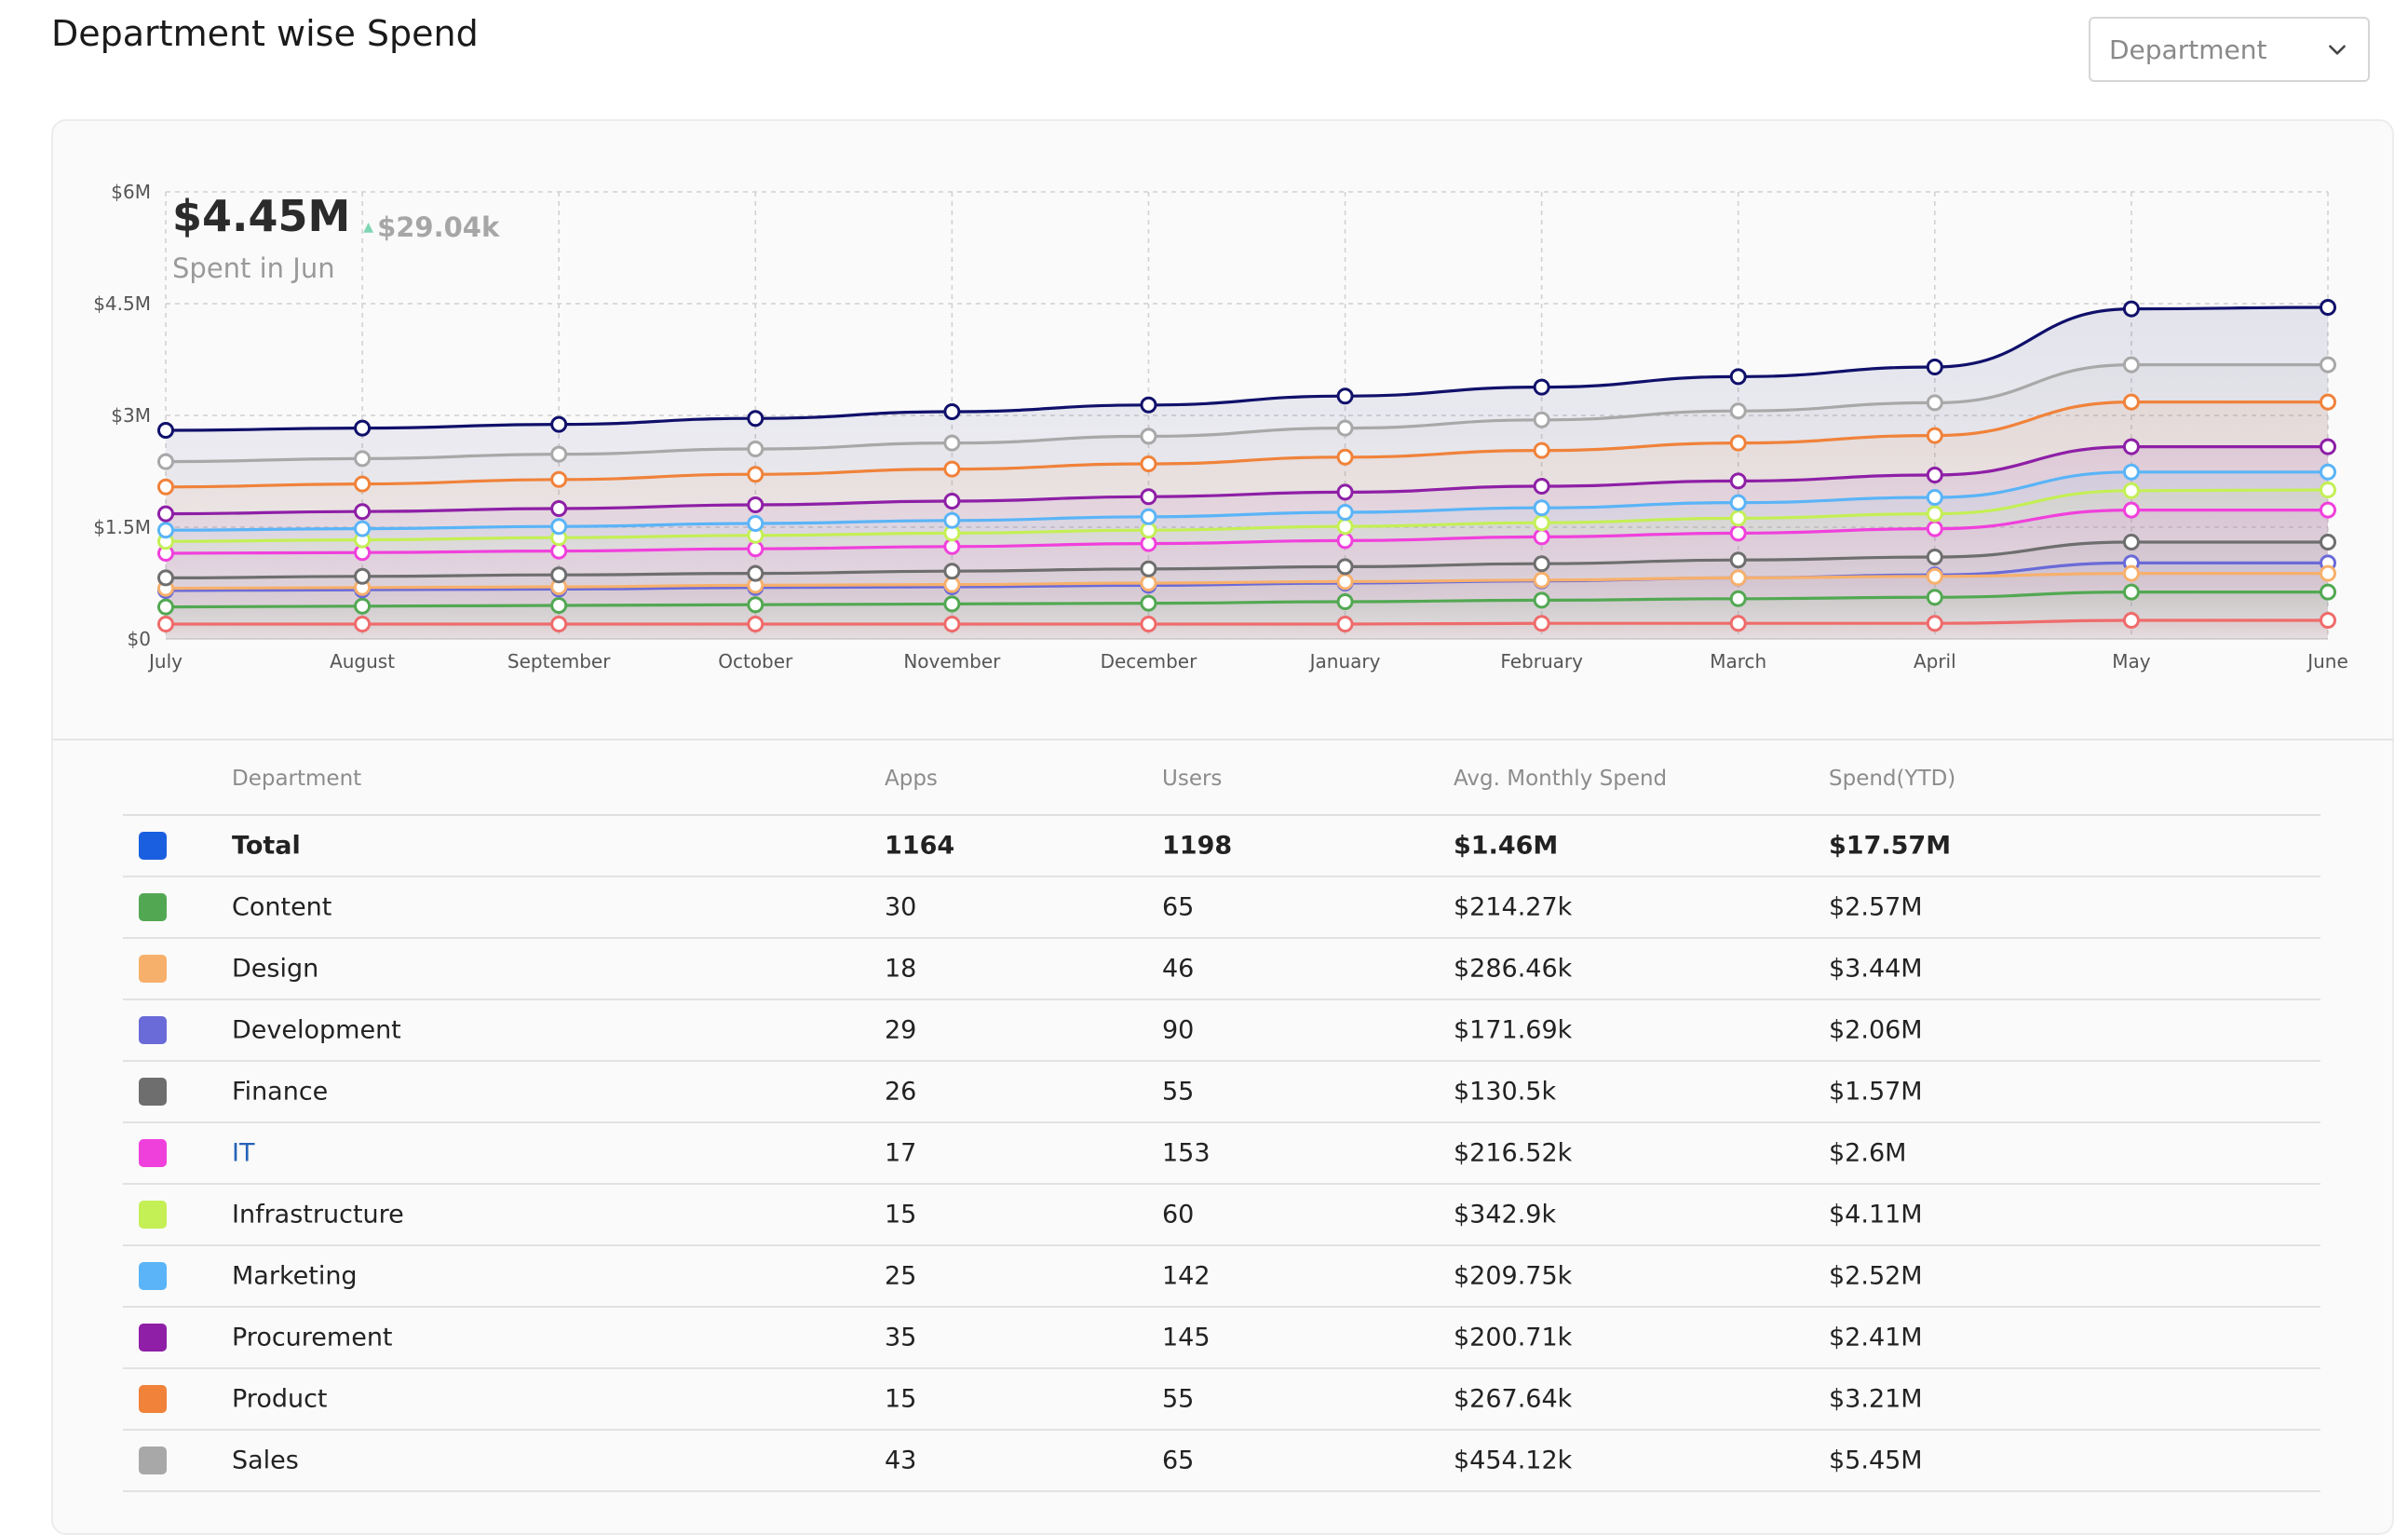  I want to click on table-row: IT 17 153 $216.52k $2.6M, so click(1221, 1154).